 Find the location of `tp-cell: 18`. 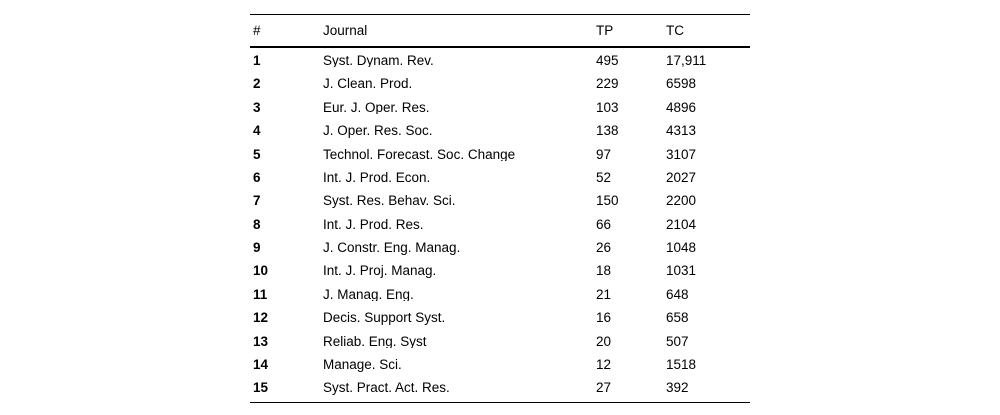

tp-cell: 18 is located at coordinates (604, 271).